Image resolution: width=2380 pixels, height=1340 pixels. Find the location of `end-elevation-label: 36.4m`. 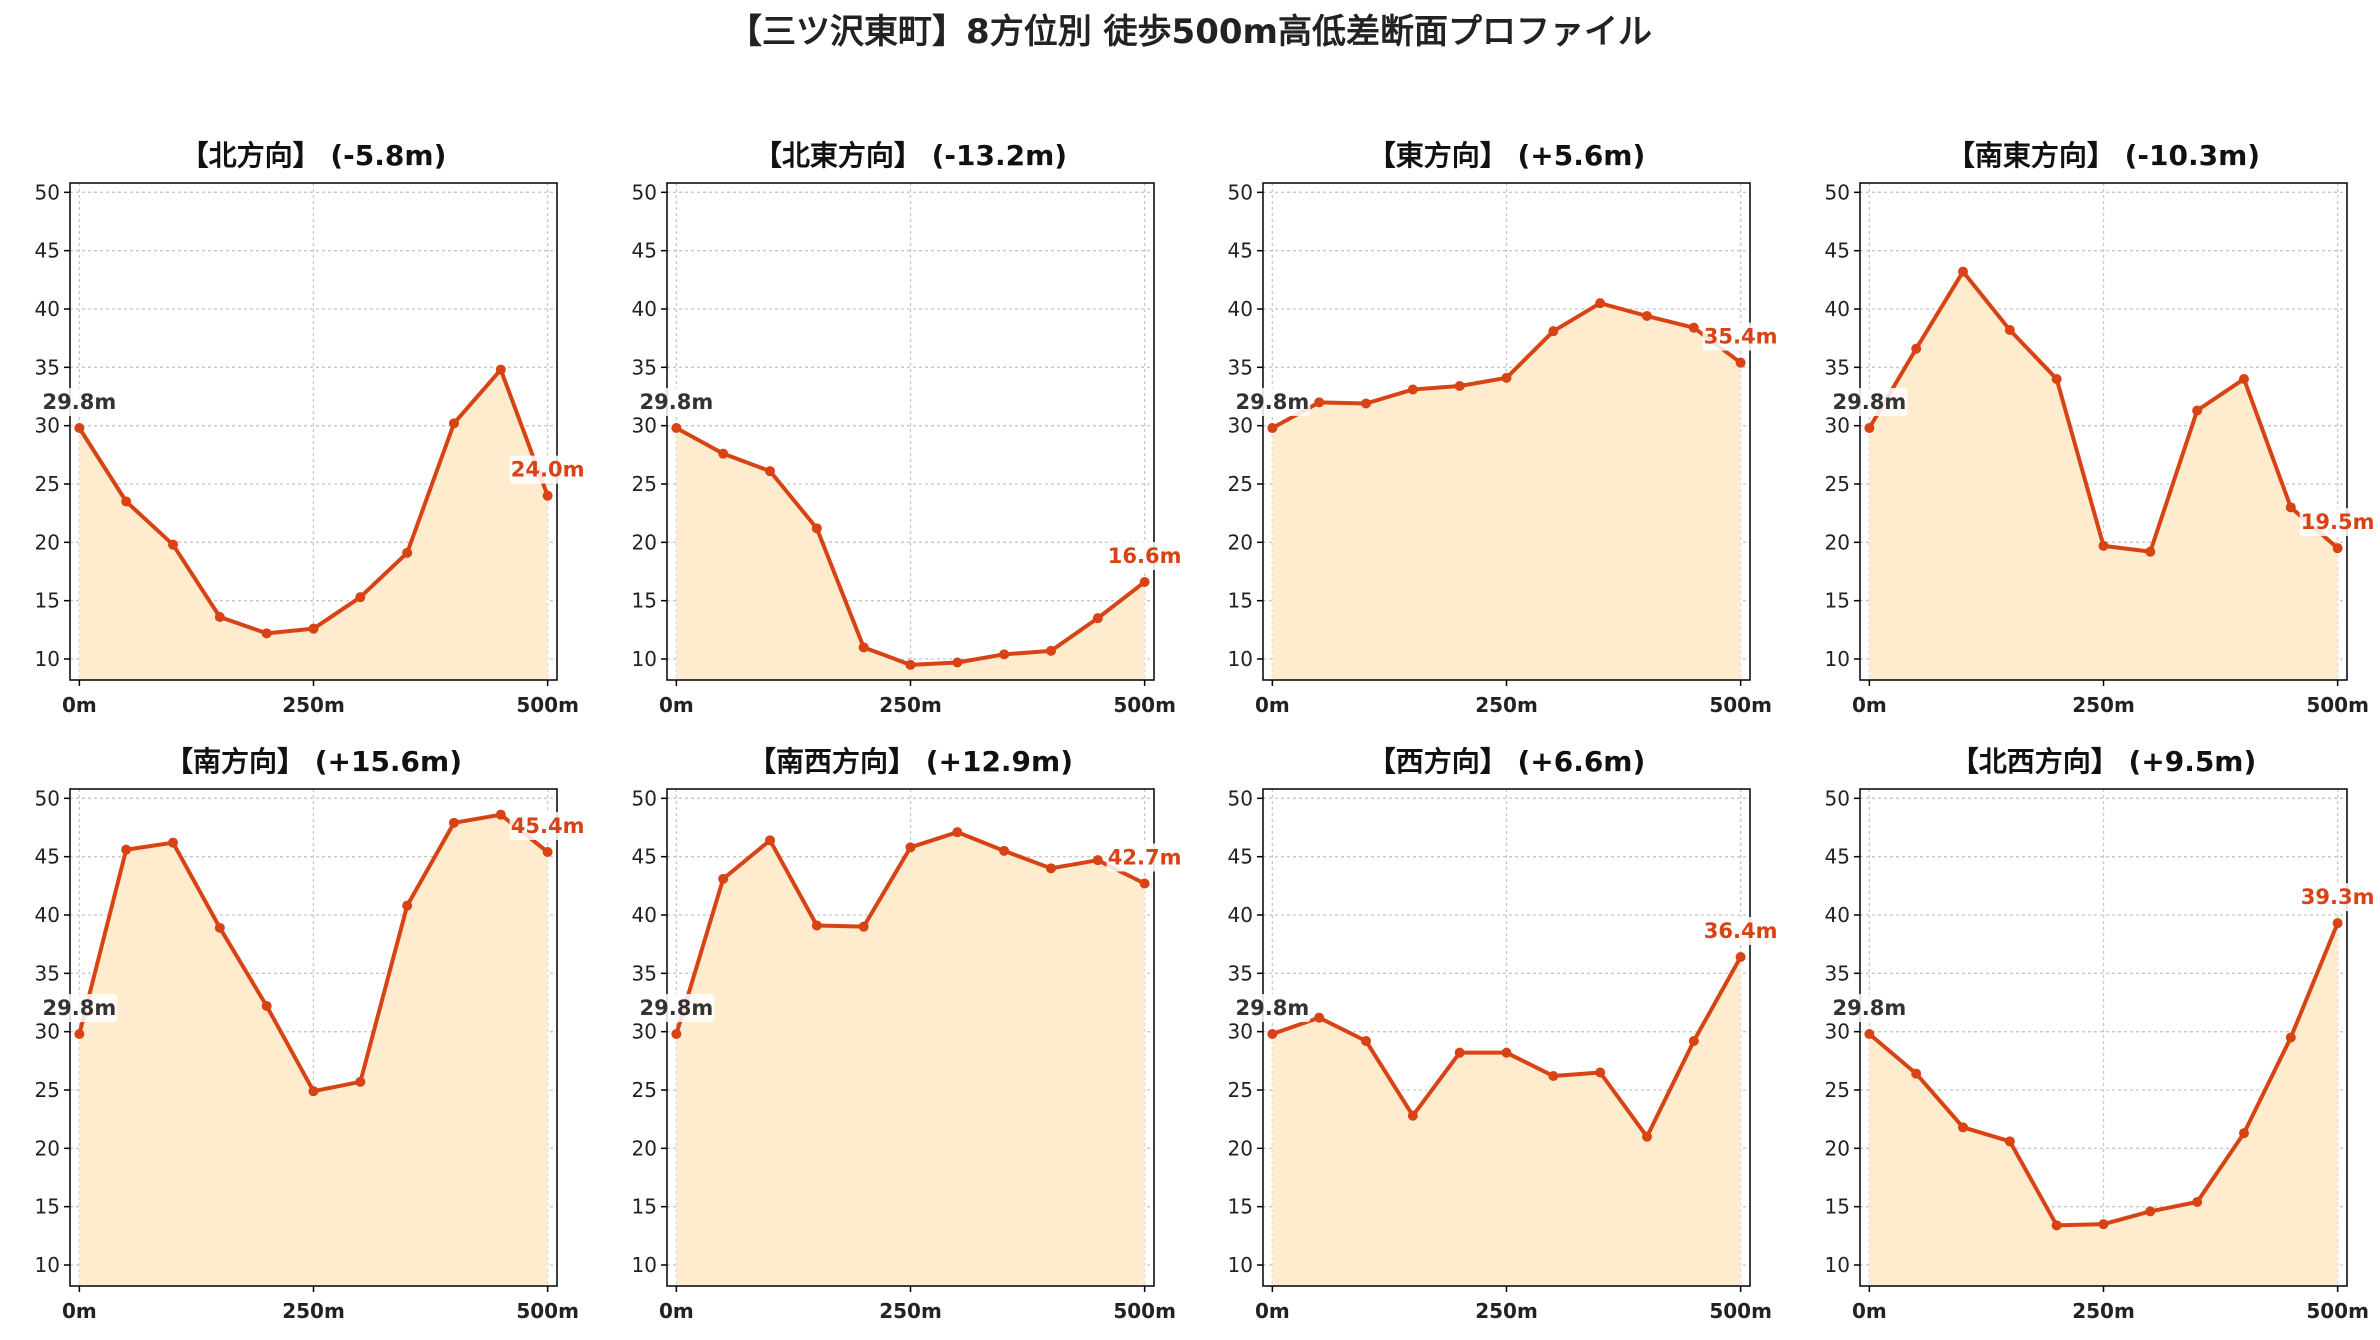

end-elevation-label: 36.4m is located at coordinates (1741, 931).